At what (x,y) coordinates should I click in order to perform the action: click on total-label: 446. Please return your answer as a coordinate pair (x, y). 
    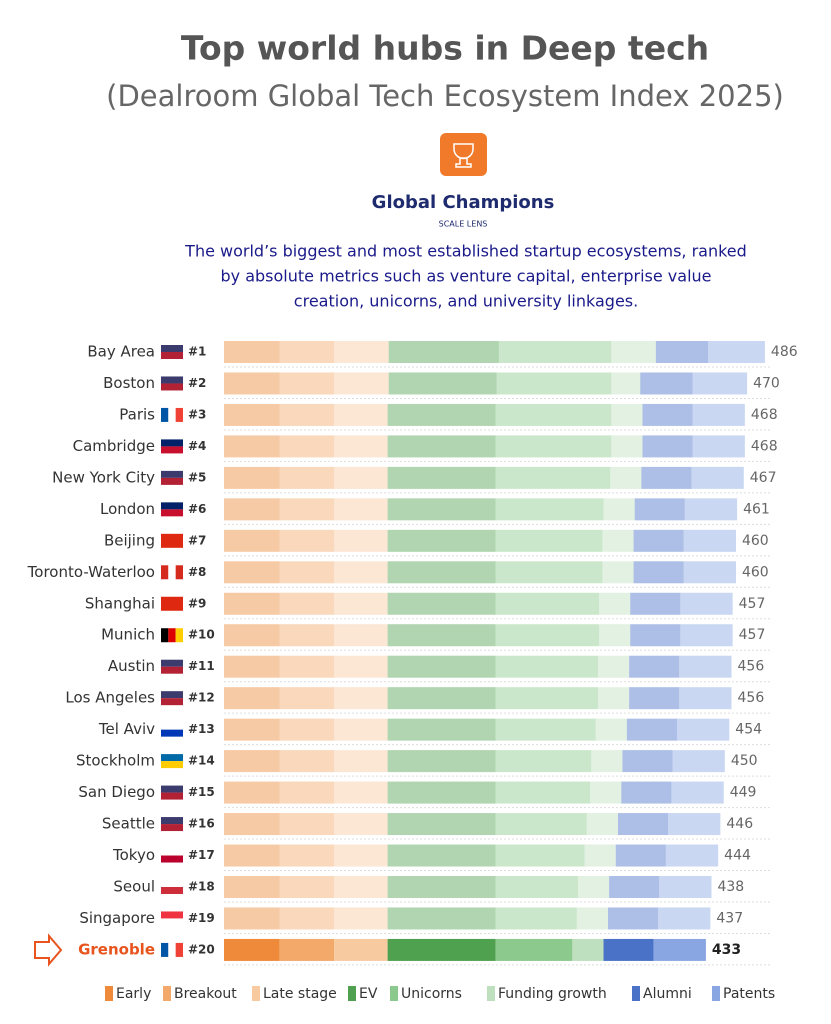
    Looking at the image, I should click on (739, 824).